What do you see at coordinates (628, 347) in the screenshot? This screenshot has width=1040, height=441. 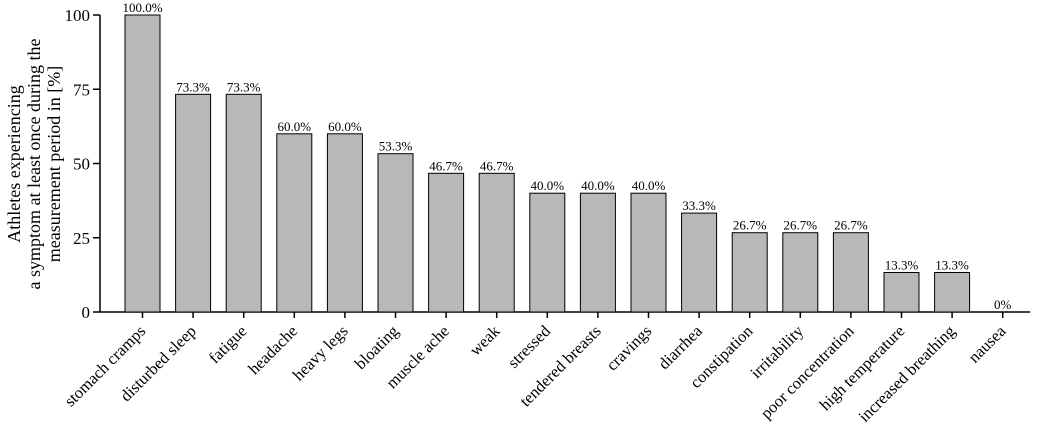 I see `category-label: cravings` at bounding box center [628, 347].